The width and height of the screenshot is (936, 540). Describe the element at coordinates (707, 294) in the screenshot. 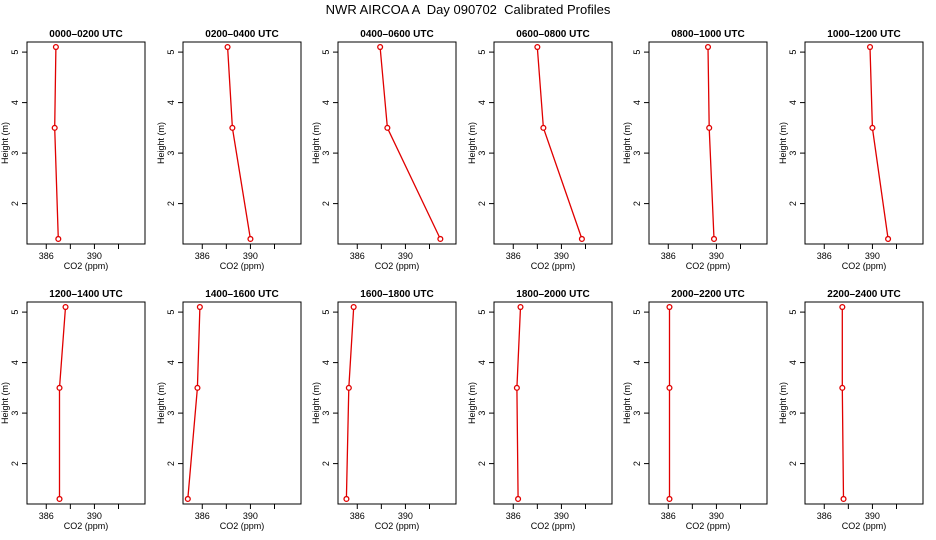

I see `panel-title: 2000–2200 UTC` at that location.